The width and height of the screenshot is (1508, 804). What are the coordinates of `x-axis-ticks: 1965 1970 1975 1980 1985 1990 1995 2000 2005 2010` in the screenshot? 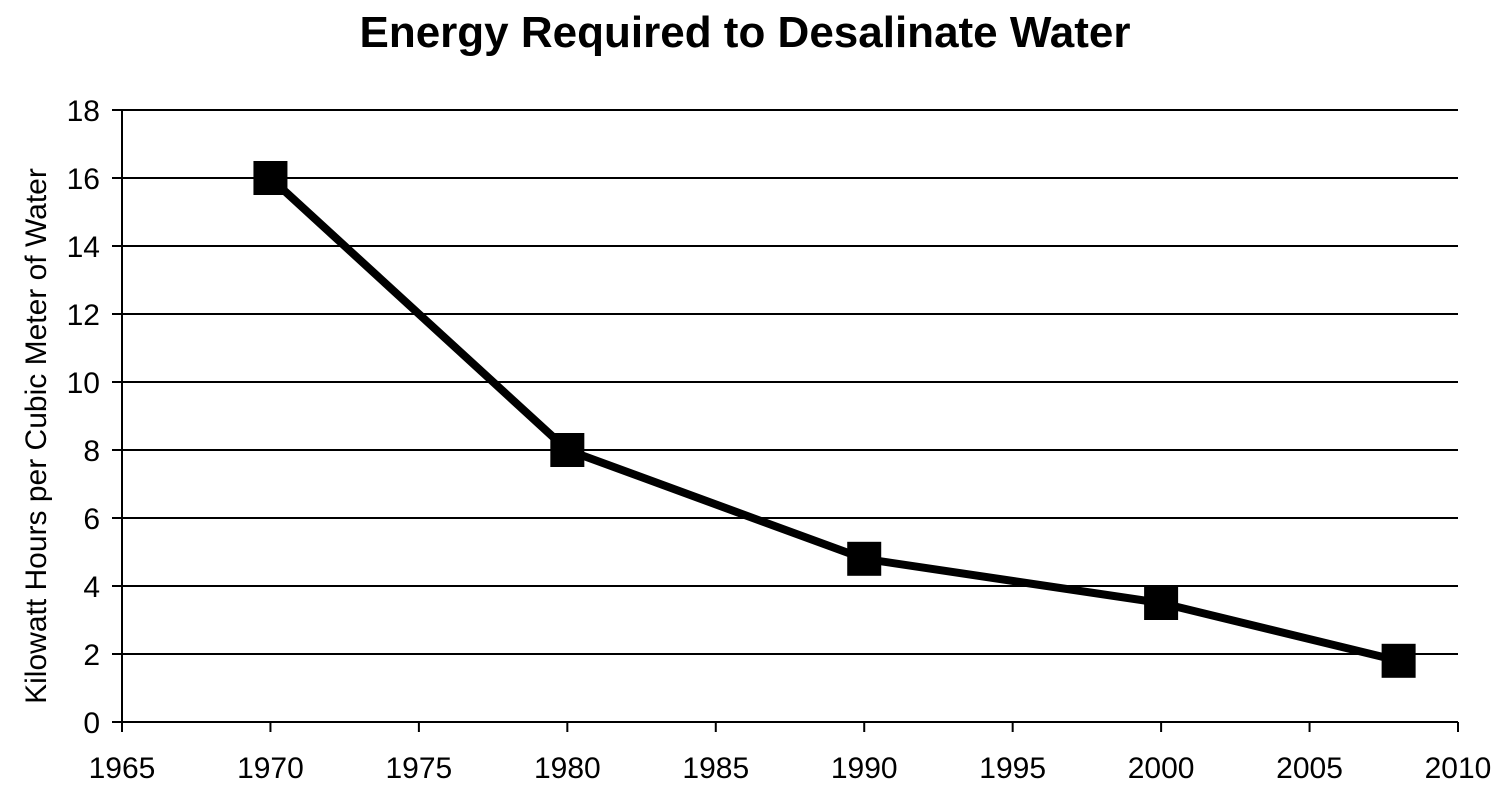 It's located at (790, 753).